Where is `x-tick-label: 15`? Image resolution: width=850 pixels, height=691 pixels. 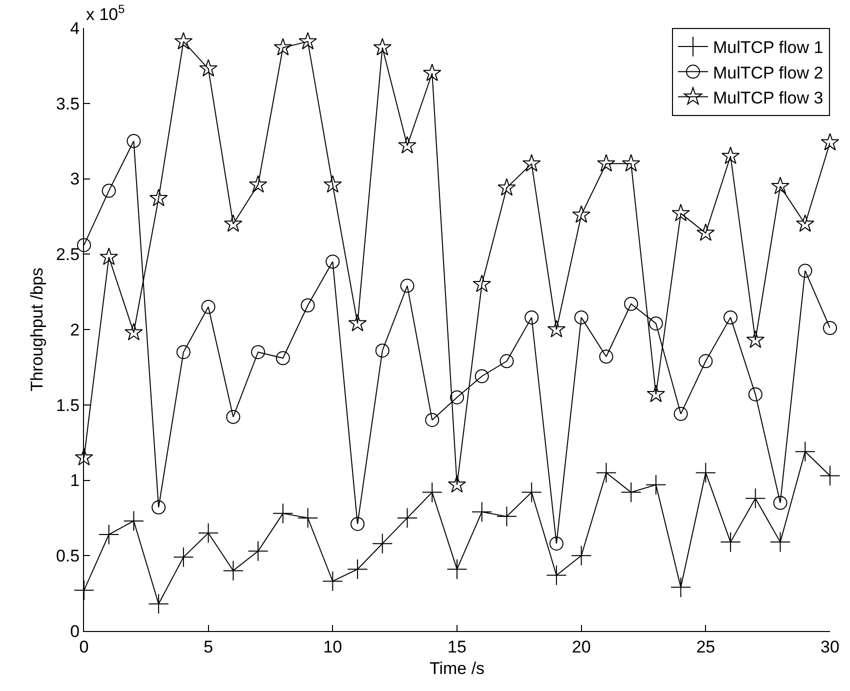 x-tick-label: 15 is located at coordinates (457, 646).